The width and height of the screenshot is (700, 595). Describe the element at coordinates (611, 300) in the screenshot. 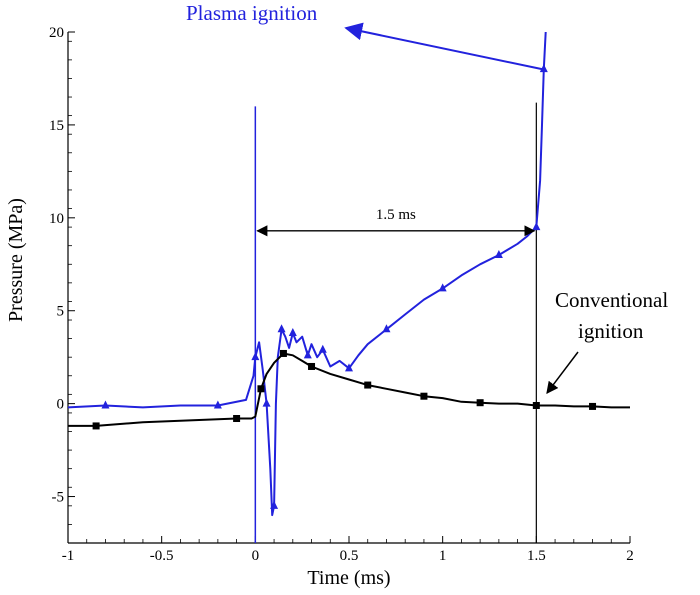

I see `conventional-ignition-label-line1: Conventional` at that location.